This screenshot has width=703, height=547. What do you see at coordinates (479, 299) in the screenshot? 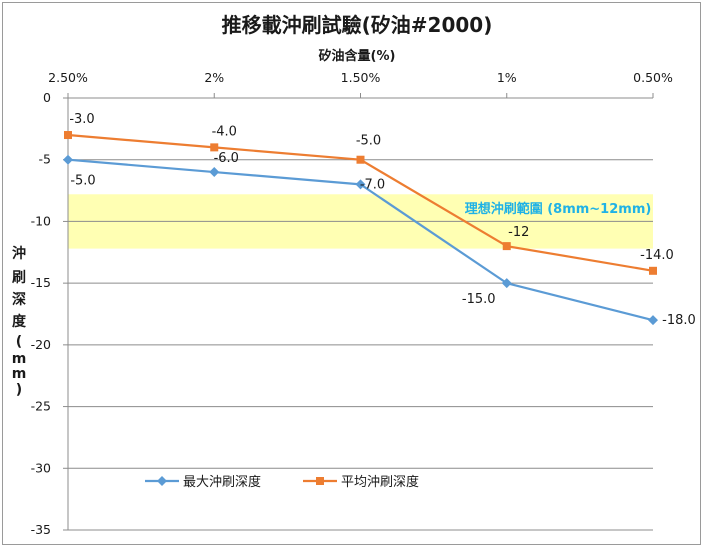
I see `data-label: -15.0` at bounding box center [479, 299].